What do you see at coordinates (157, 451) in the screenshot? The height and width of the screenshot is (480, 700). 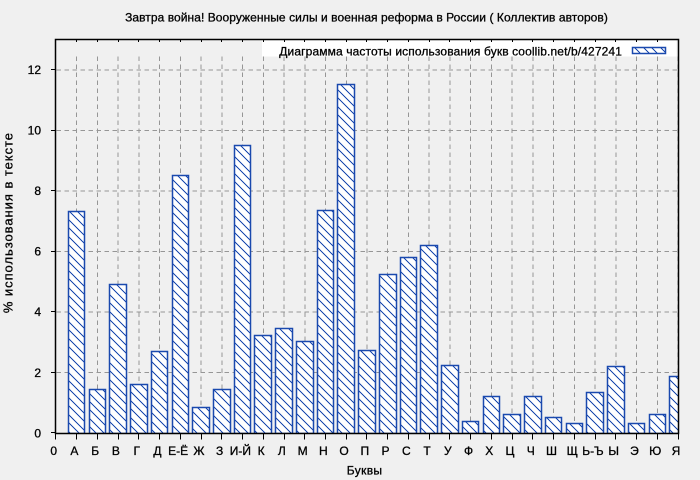 I see `svg-text: Д` at bounding box center [157, 451].